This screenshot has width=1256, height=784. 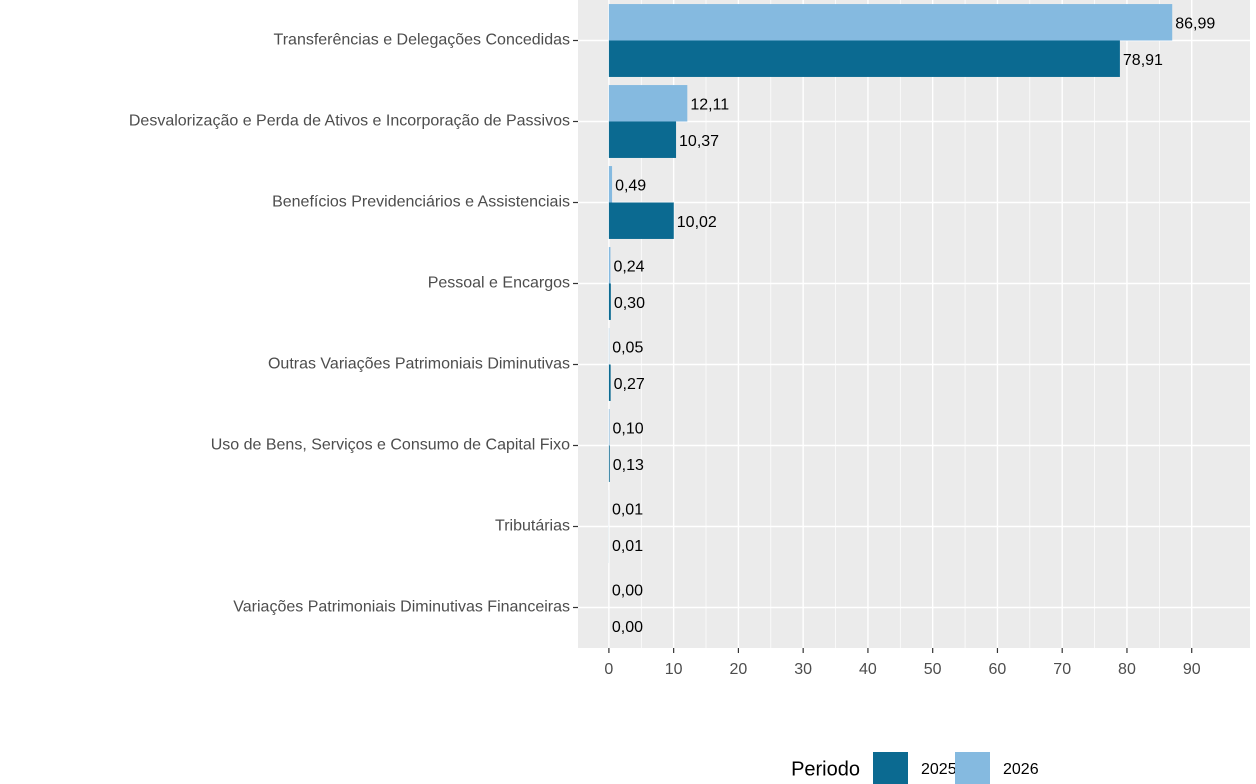 What do you see at coordinates (532, 526) in the screenshot?
I see `y-tick-label: Tributárias` at bounding box center [532, 526].